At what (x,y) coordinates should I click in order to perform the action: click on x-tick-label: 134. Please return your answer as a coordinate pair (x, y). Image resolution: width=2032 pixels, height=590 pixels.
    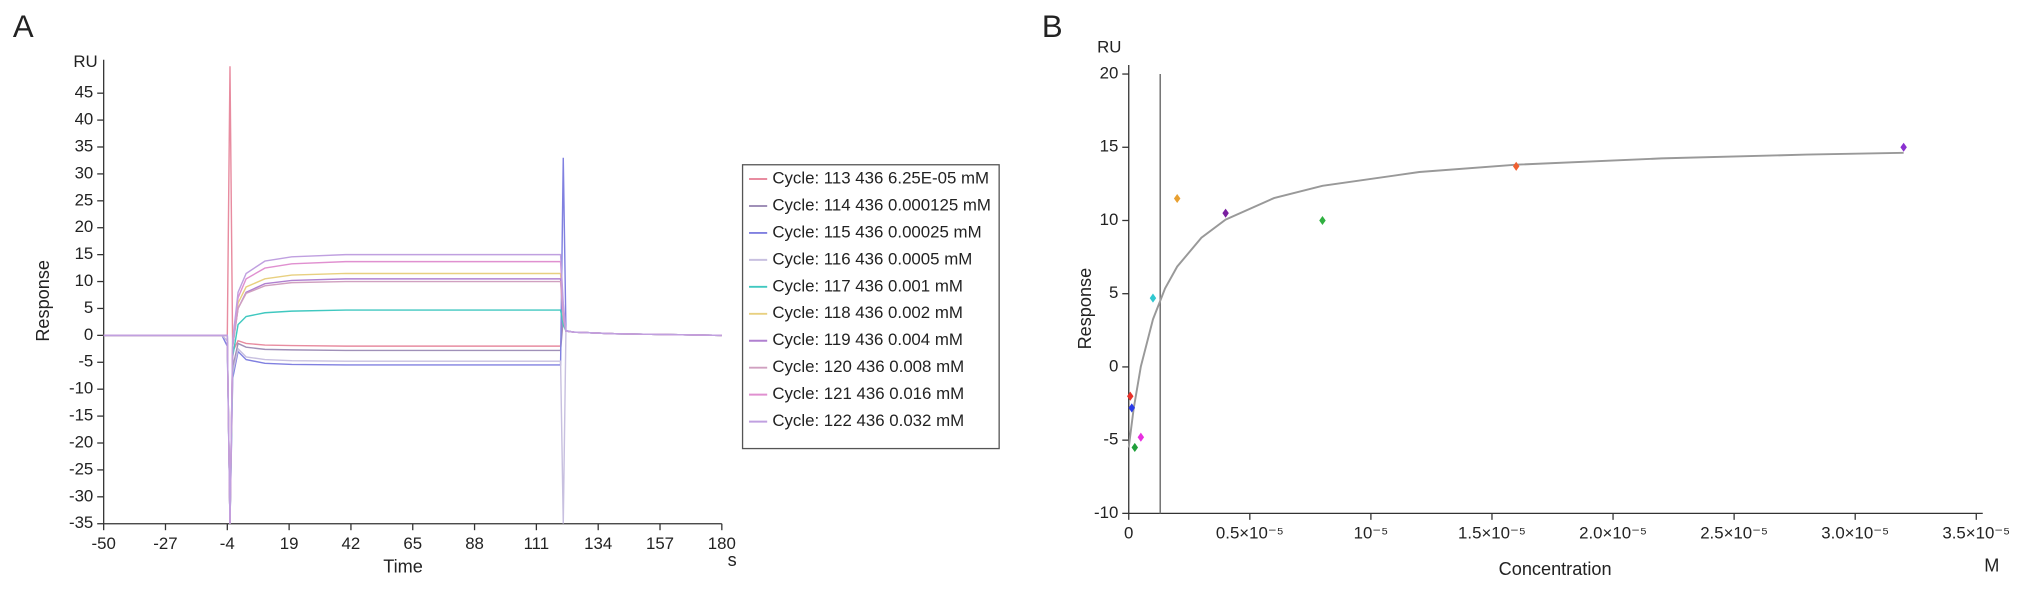
    Looking at the image, I should click on (598, 543).